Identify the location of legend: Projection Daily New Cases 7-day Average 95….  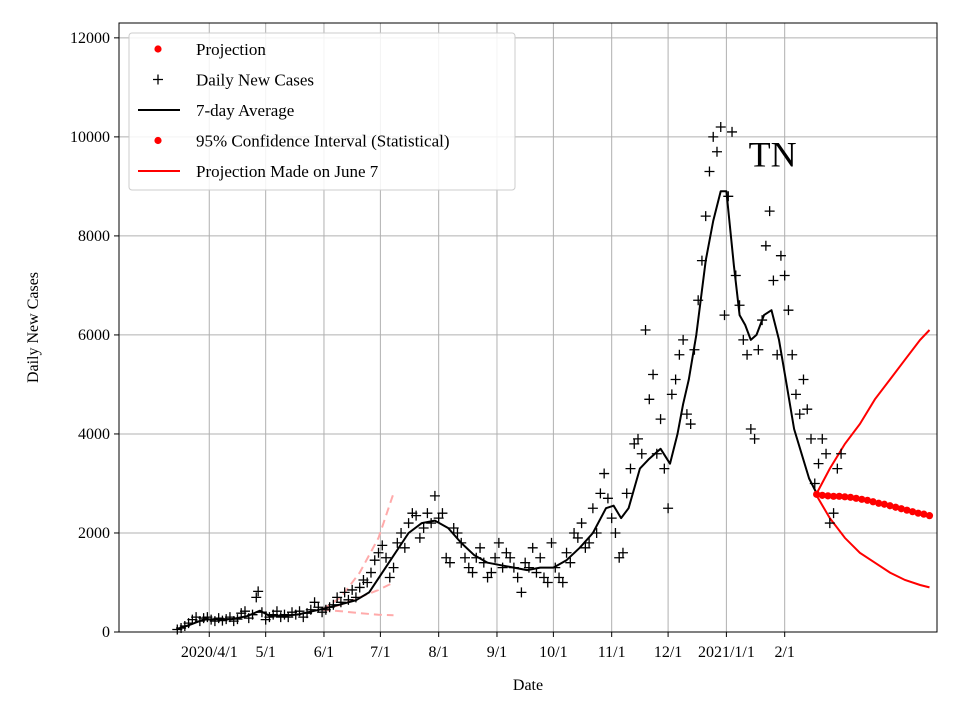
(322, 111).